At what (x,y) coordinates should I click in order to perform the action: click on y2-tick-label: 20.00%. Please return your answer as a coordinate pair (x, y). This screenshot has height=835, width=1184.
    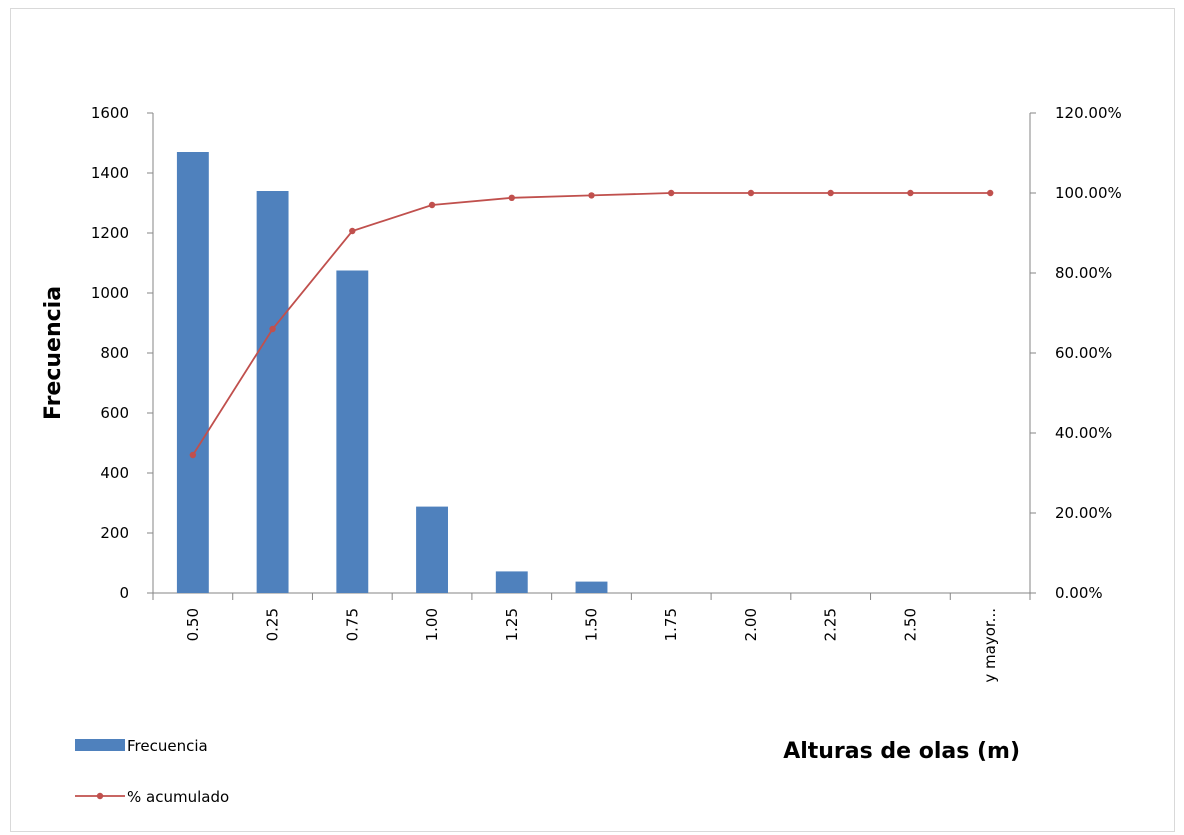
    Looking at the image, I should click on (1083, 513).